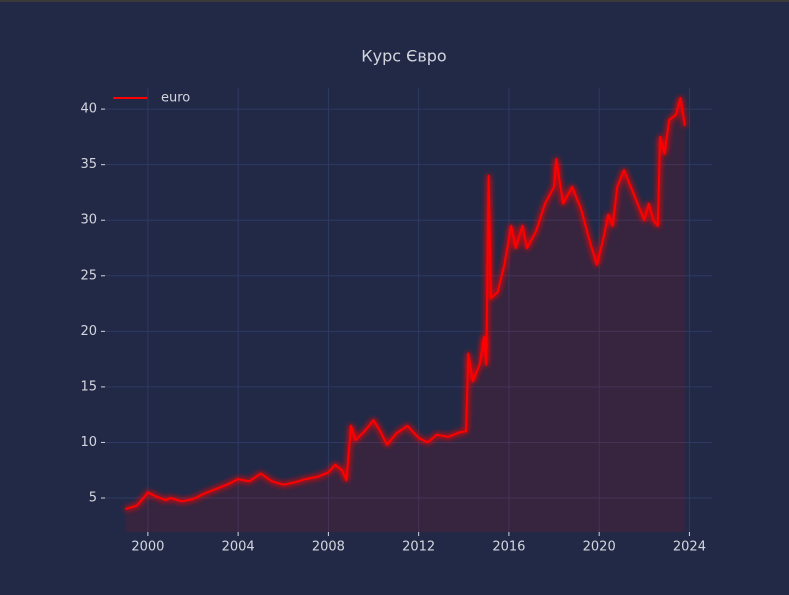 This screenshot has width=789, height=595. What do you see at coordinates (88, 275) in the screenshot?
I see `y-tick-label: 25` at bounding box center [88, 275].